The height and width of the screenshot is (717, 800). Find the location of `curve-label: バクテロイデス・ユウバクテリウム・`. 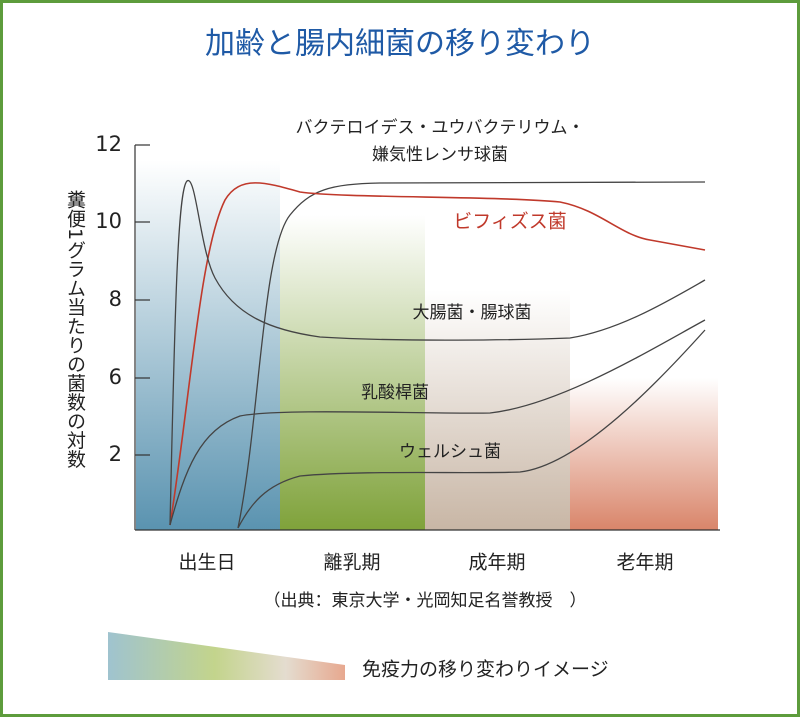

curve-label: バクテロイデス・ユウバクテリウム・ is located at coordinates (440, 127).